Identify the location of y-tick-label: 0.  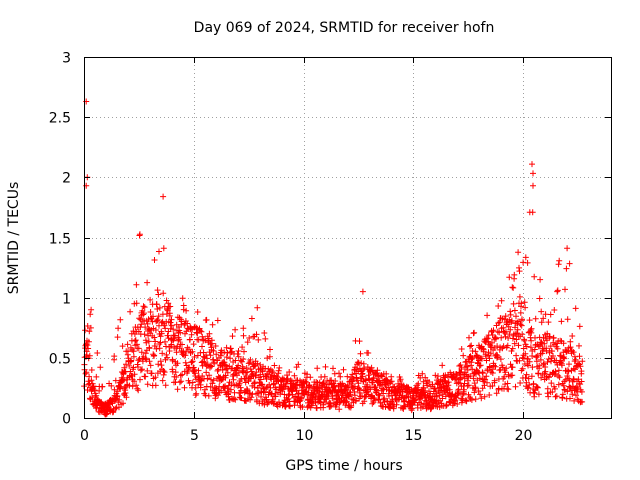
(66, 420).